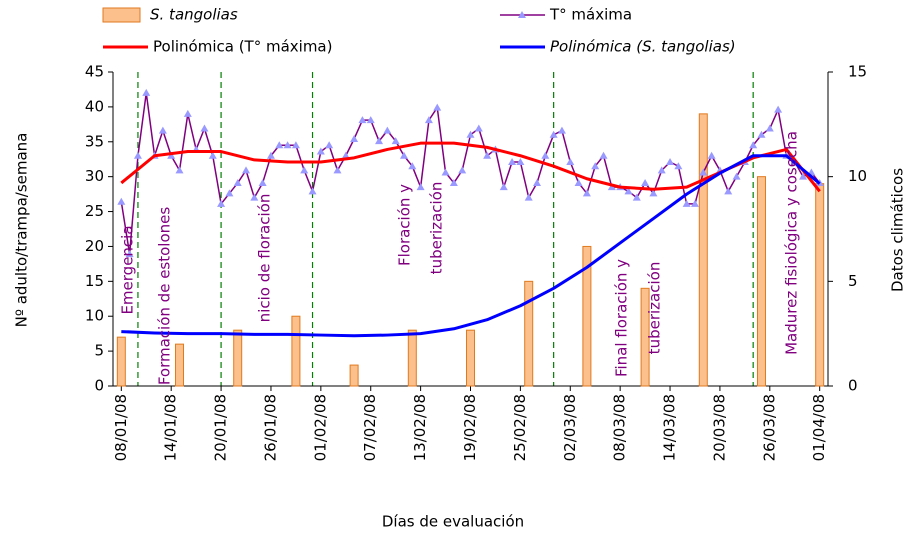 This screenshot has height=539, width=907. I want to click on annotation: Floración y, so click(405, 225).